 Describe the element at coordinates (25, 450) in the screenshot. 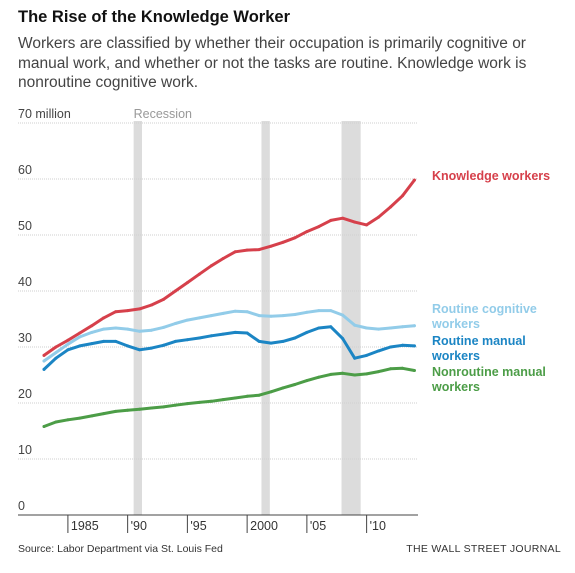

I see `y-tick-label: 10` at that location.